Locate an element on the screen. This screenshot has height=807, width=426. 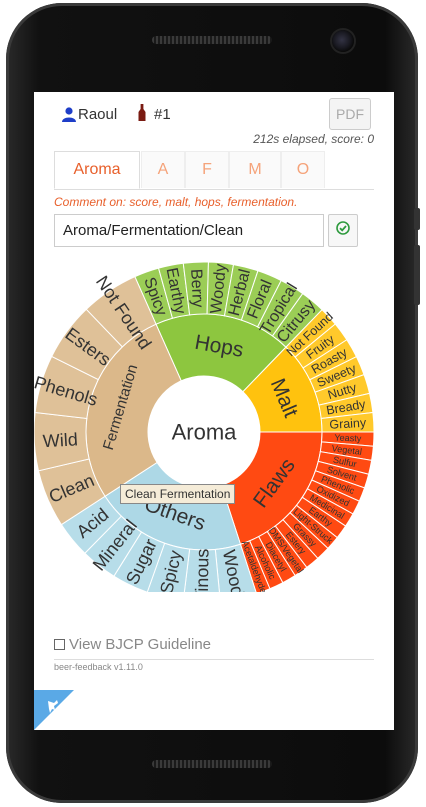
wheel-center-label: Aroma is located at coordinates (205, 432).